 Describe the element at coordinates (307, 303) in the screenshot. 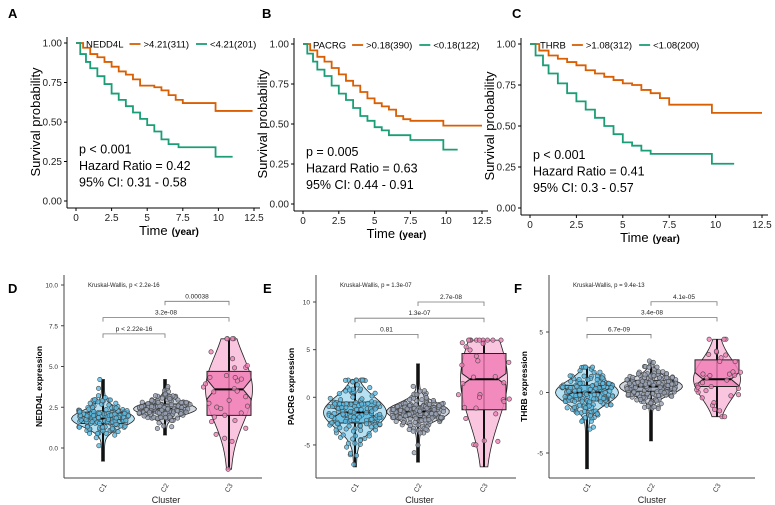

I see `y-tick-label: 10` at that location.